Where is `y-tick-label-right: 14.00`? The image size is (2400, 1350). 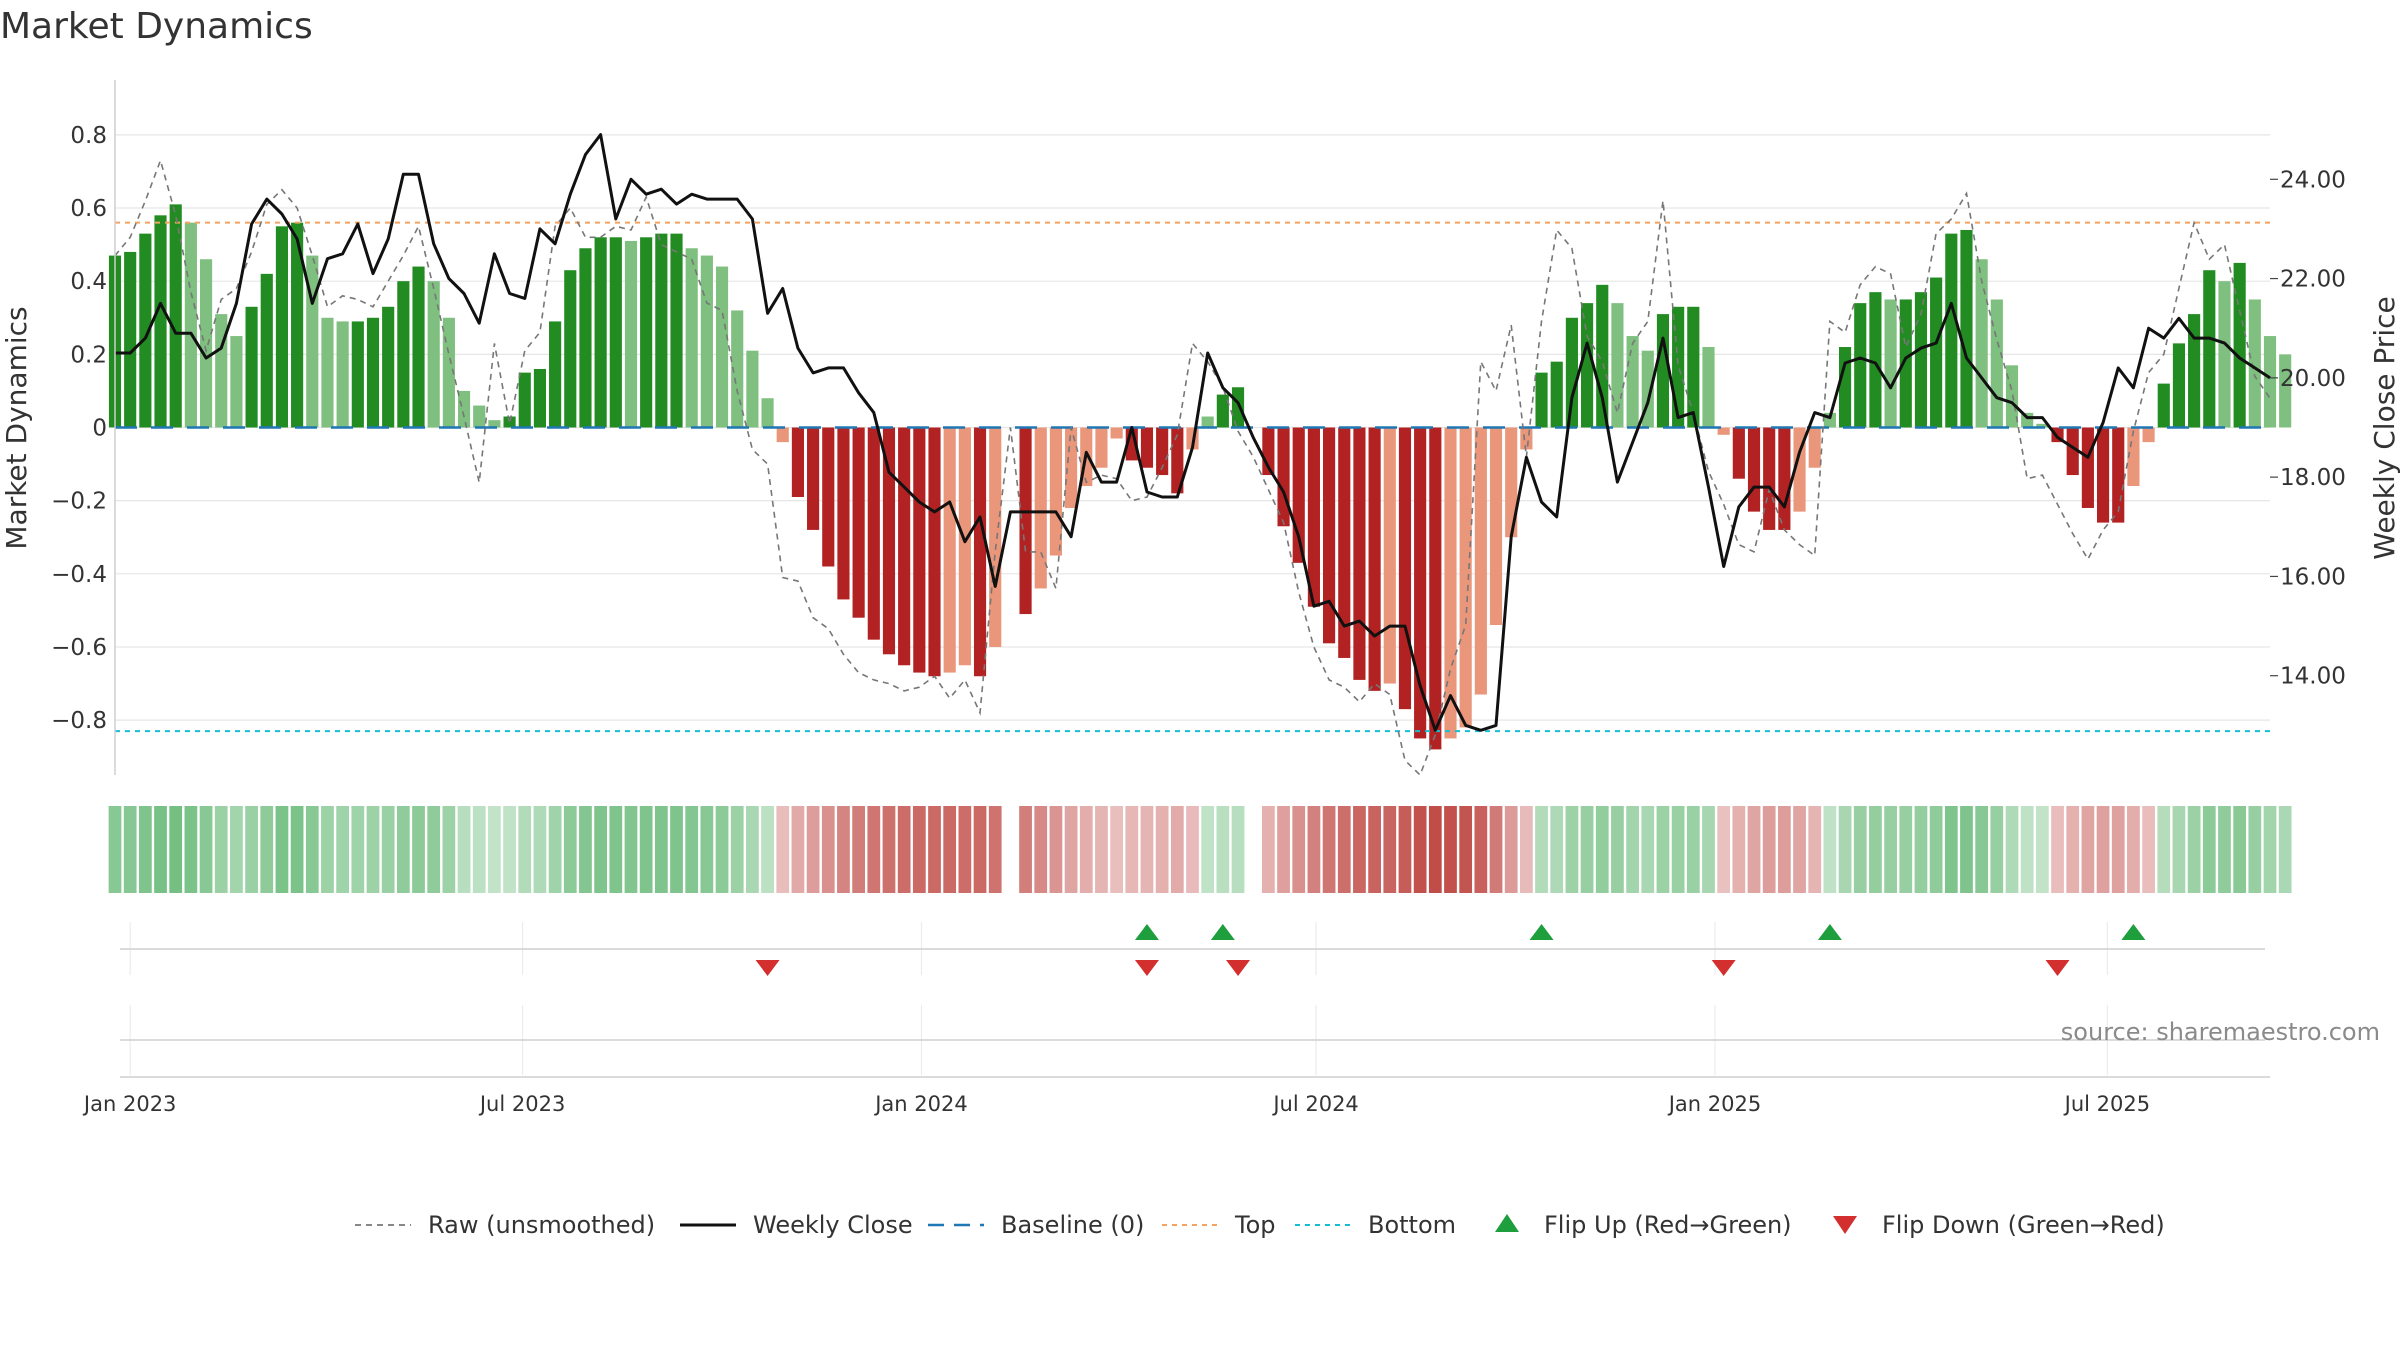
y-tick-label-right: 14.00 is located at coordinates (2313, 677).